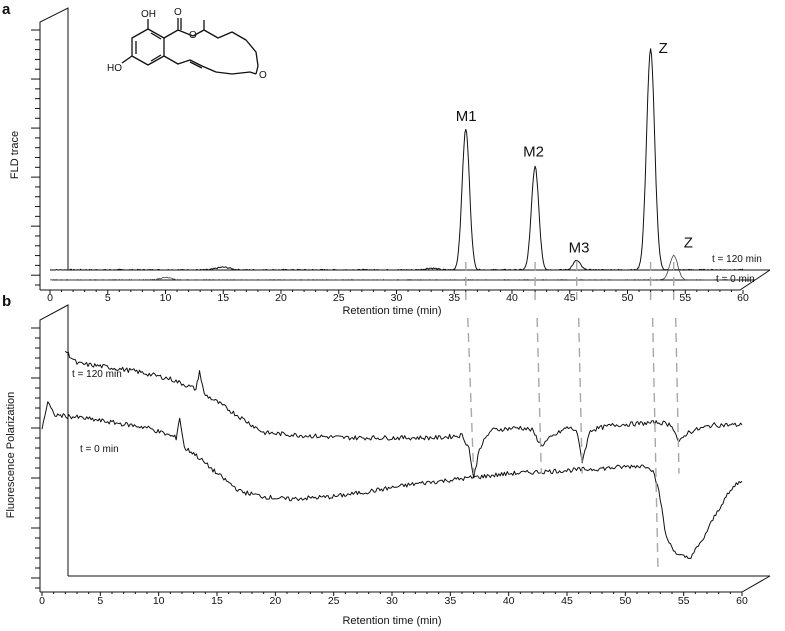 The image size is (785, 631). Describe the element at coordinates (15, 155) in the screenshot. I see `panel-a-y-label: FLD trace` at that location.